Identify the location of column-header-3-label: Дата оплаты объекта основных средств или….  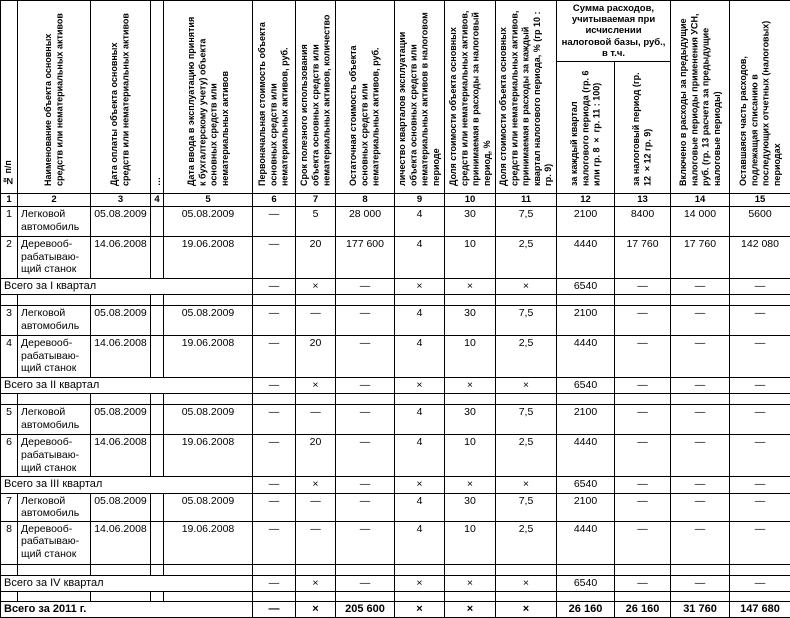
(120, 98).